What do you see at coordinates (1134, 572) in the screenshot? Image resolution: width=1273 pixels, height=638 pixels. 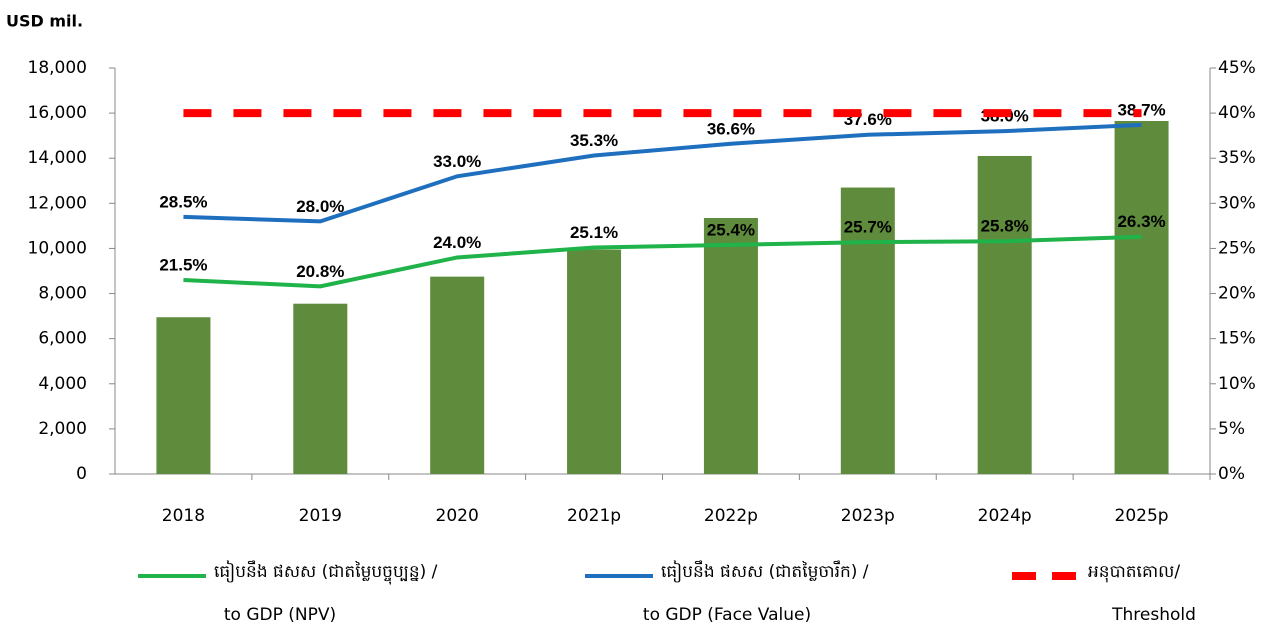 I see `legend-label: អនុបាតគោល/` at bounding box center [1134, 572].